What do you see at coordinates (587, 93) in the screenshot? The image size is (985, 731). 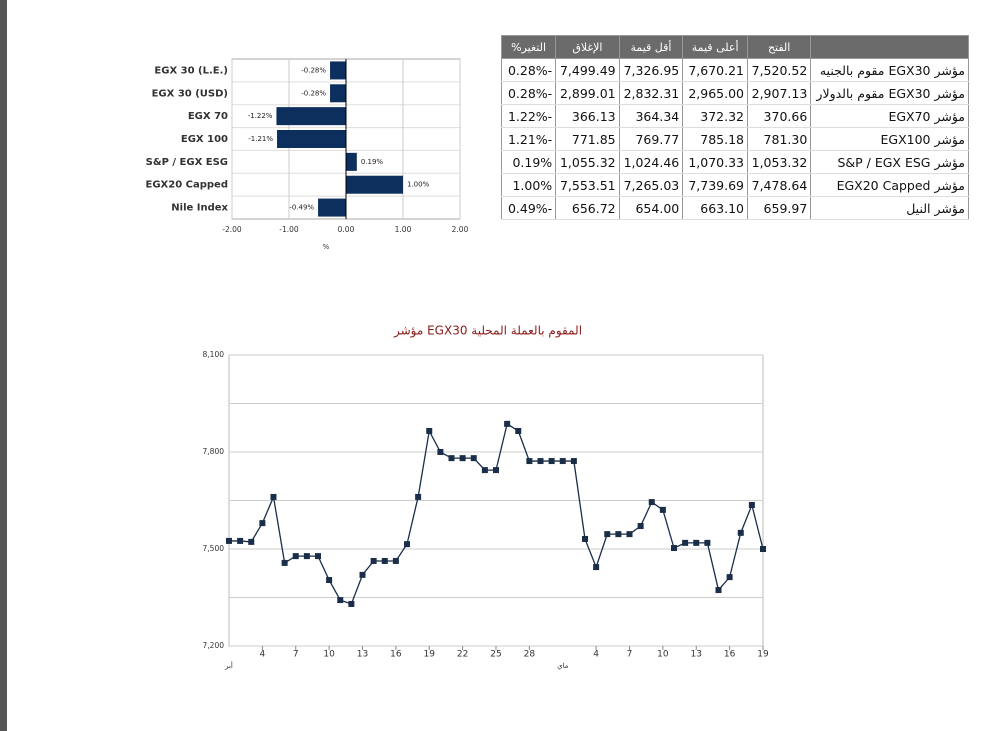 I see `number-cell: 2,899.01` at bounding box center [587, 93].